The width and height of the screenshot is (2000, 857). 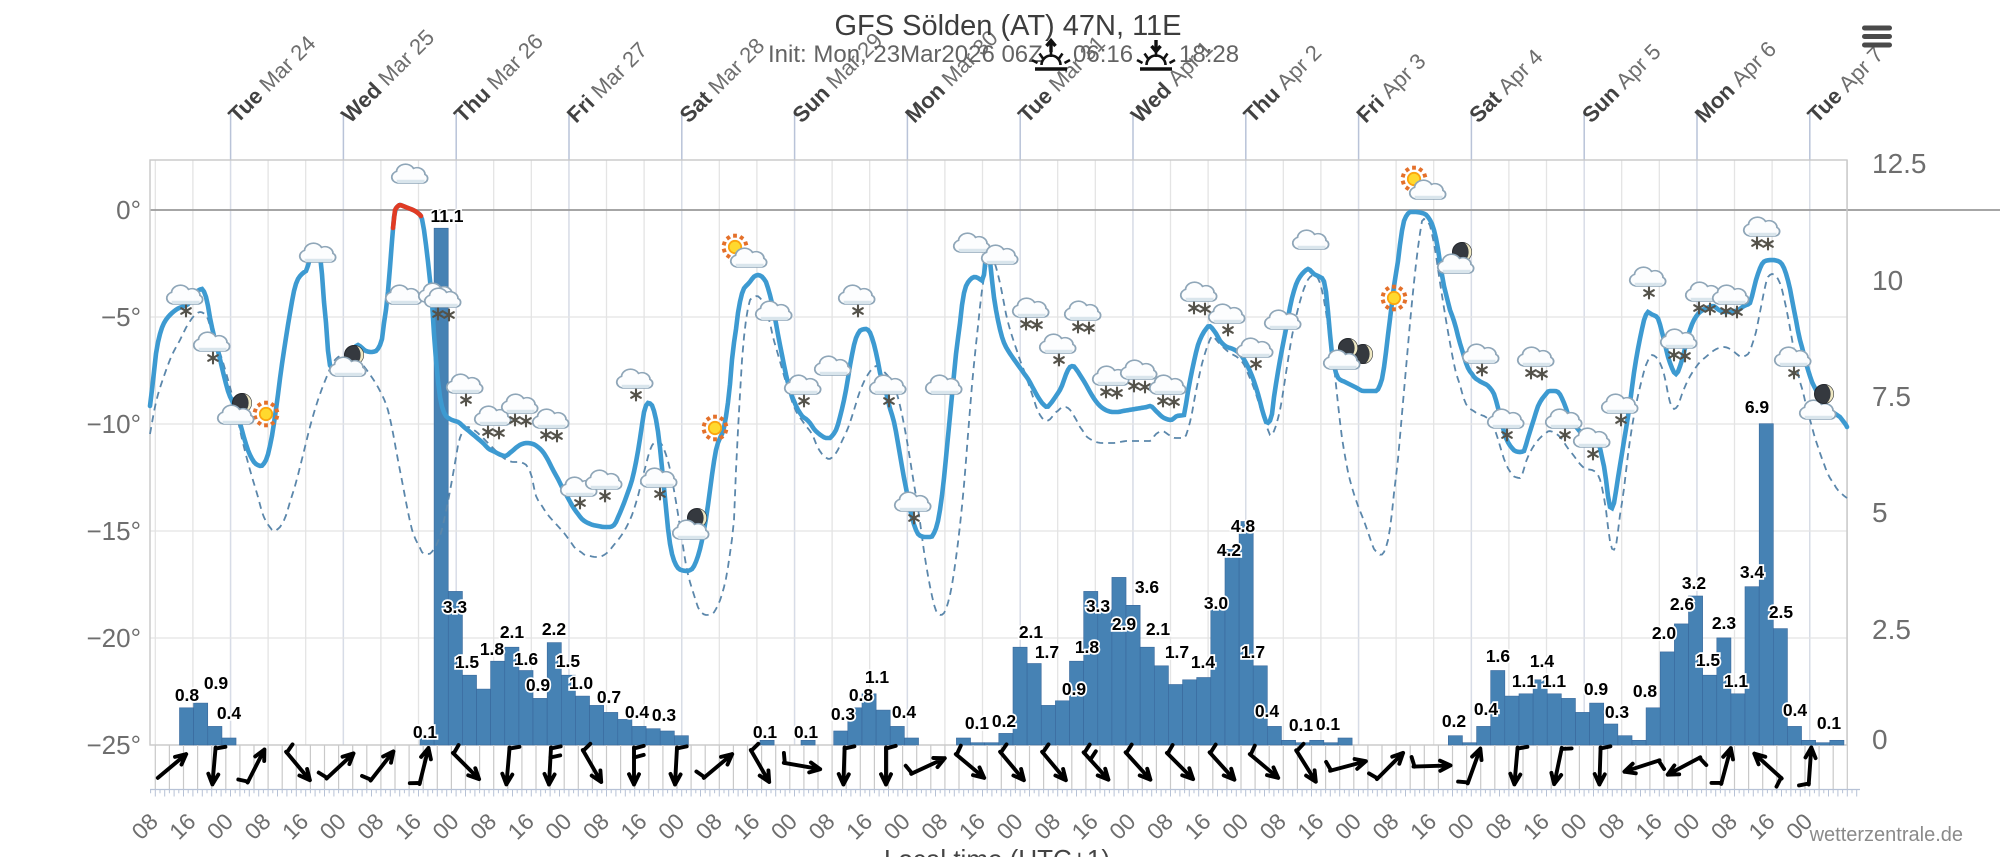 I want to click on svg-text: −20°, so click(x=113, y=638).